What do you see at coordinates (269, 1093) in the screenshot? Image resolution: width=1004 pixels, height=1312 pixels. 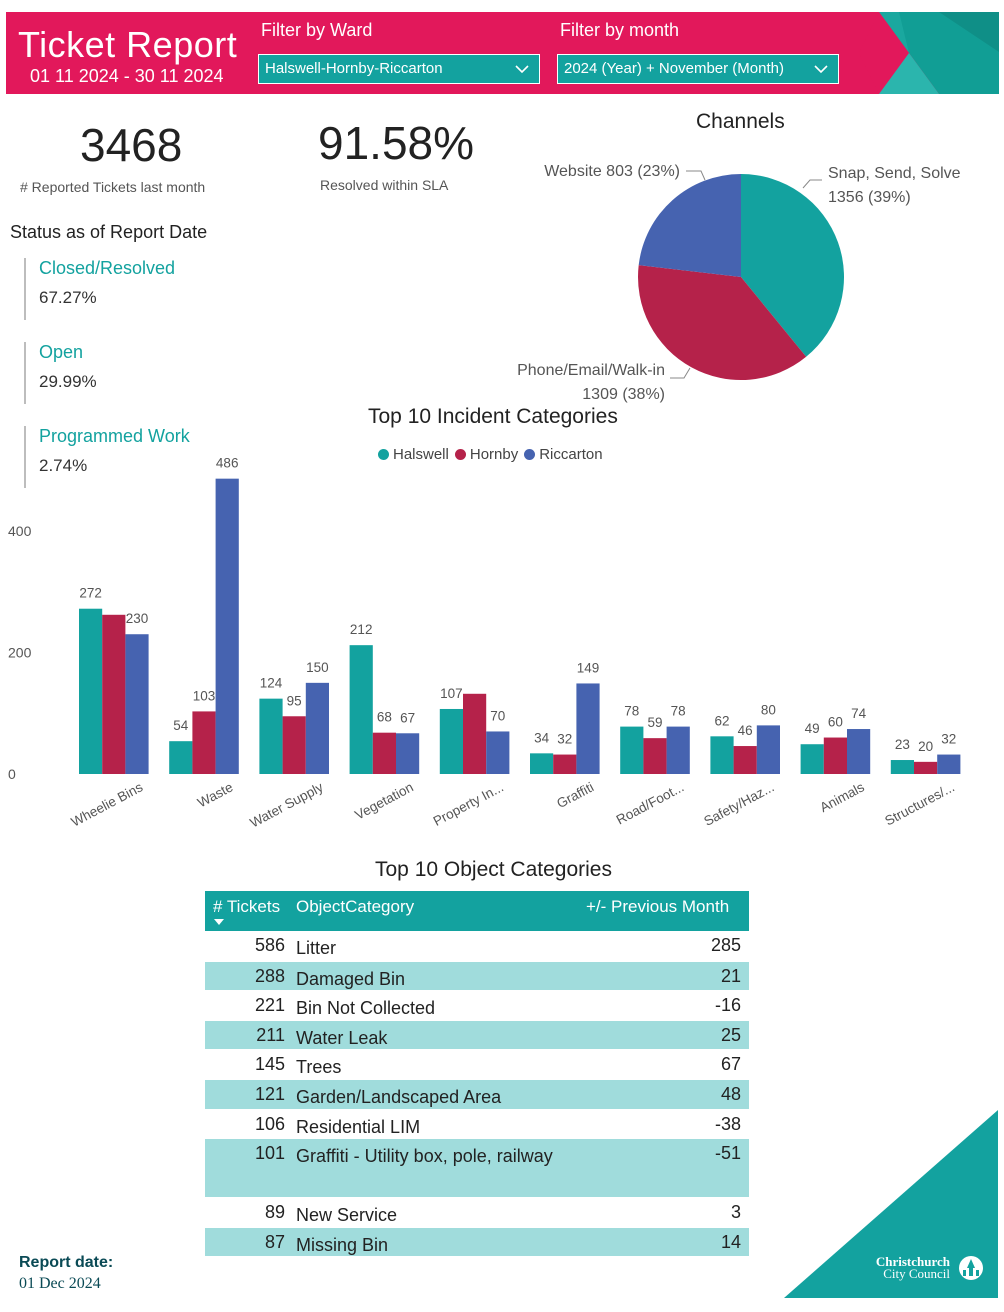 I see `ticket-count: 121` at bounding box center [269, 1093].